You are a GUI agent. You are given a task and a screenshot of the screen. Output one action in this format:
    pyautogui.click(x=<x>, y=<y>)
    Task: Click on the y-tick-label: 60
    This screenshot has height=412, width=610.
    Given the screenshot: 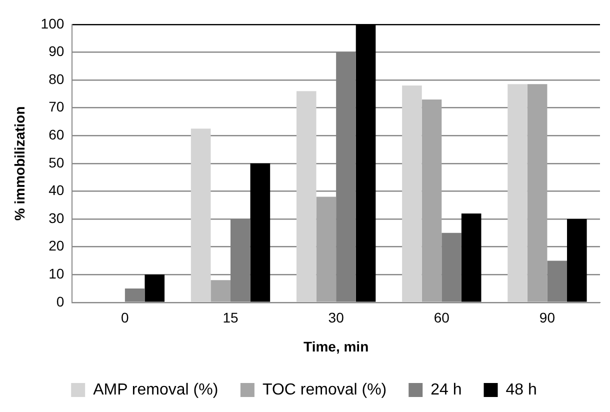 What is the action you would take?
    pyautogui.click(x=56, y=134)
    